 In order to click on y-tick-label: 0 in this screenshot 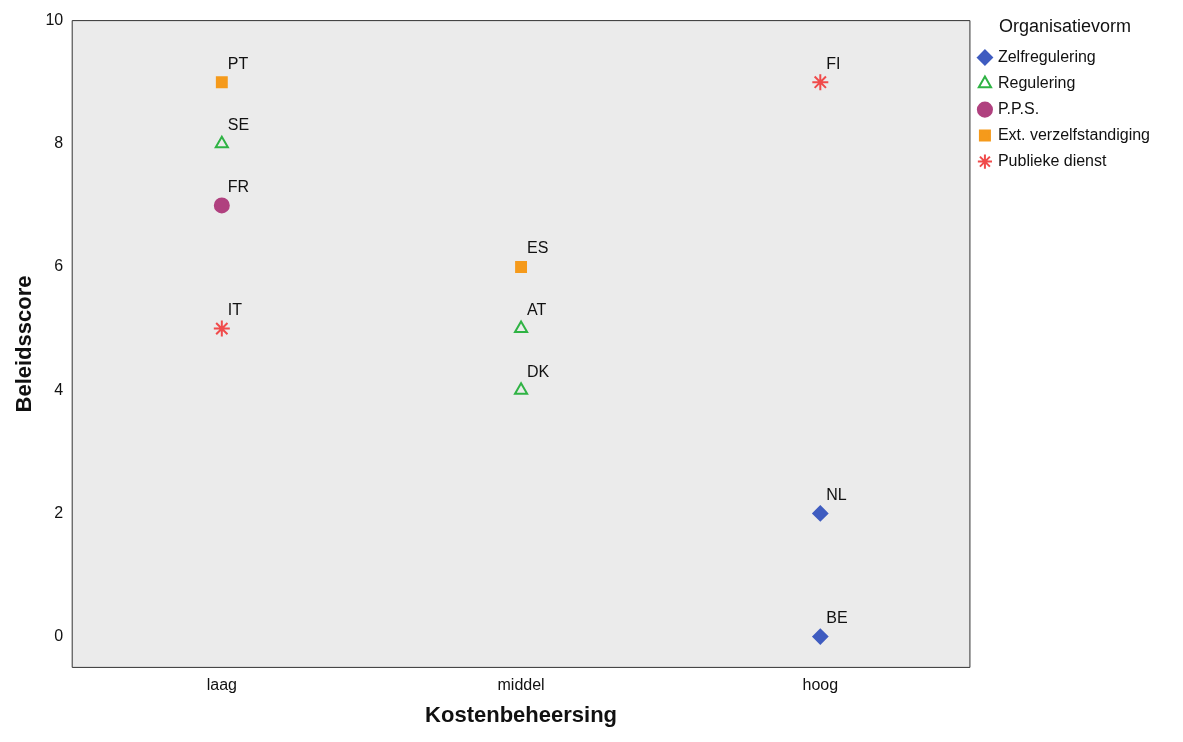, I will do `click(59, 636)`.